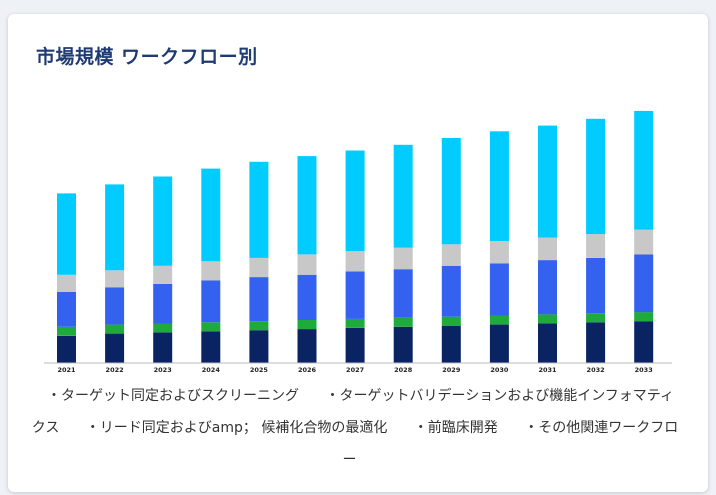 This screenshot has height=495, width=716. What do you see at coordinates (644, 370) in the screenshot?
I see `x-tick-label: 2033` at bounding box center [644, 370].